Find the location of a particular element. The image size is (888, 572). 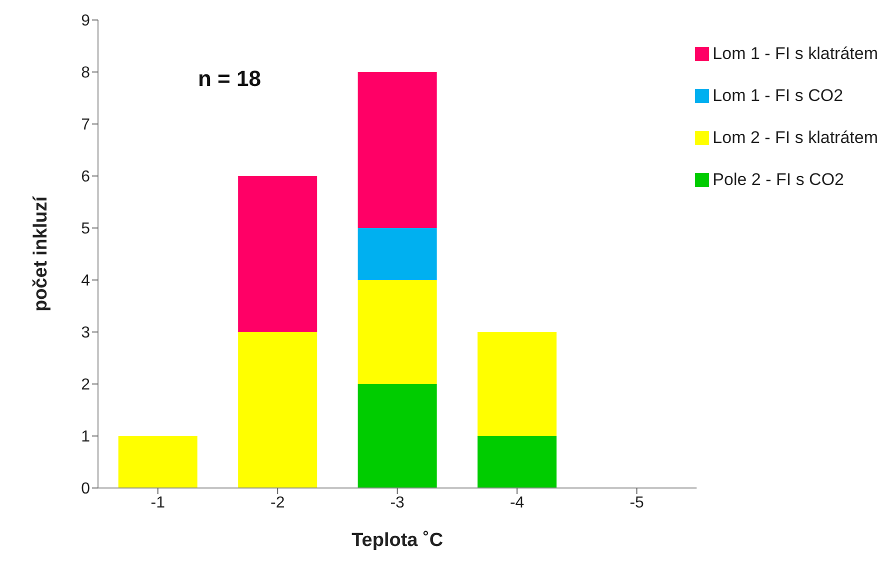

x-tick-label: -3 is located at coordinates (397, 503).